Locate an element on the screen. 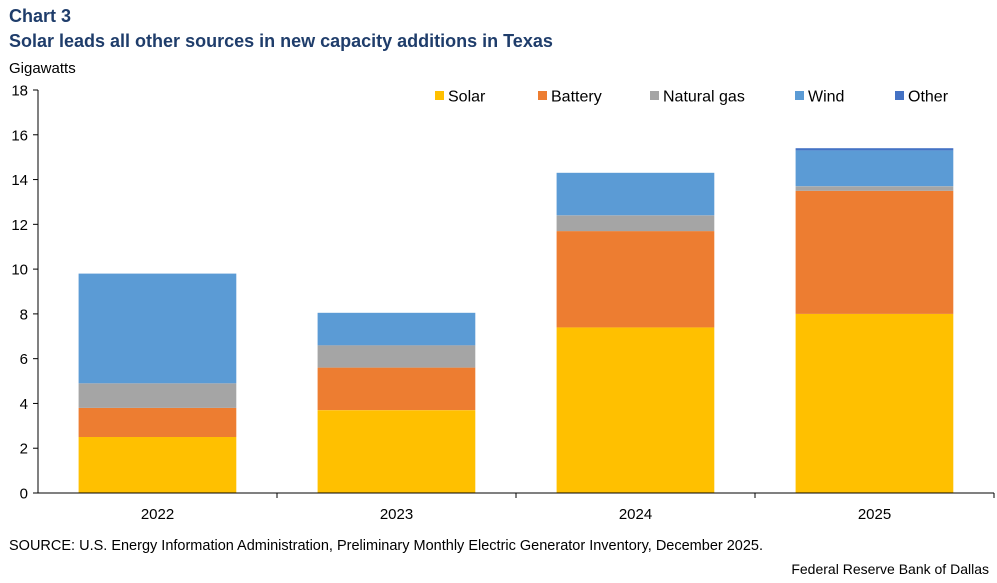  legend-label-natural-gas: Natural gas is located at coordinates (704, 97).